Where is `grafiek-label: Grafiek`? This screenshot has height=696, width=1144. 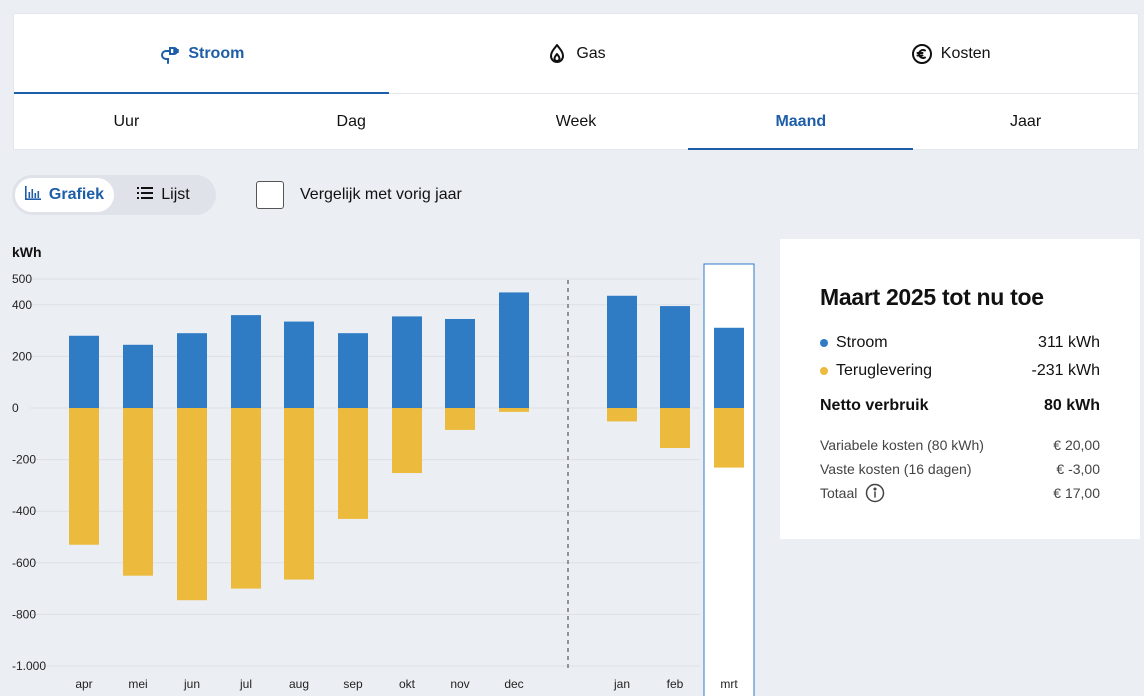
grafiek-label: Grafiek is located at coordinates (76, 194).